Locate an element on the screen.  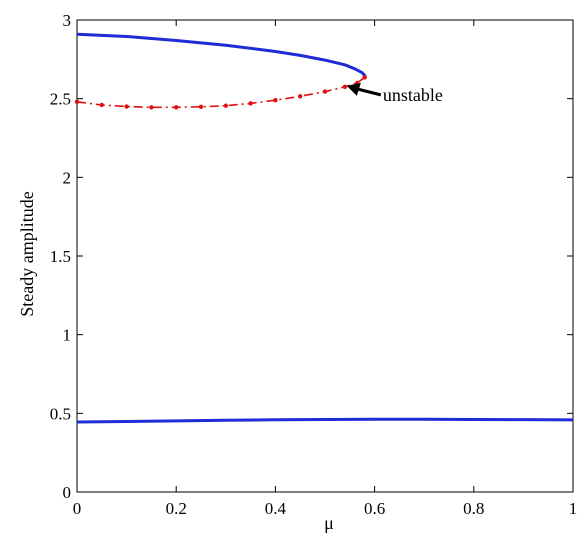
y-tick-label: 3 is located at coordinates (67, 20).